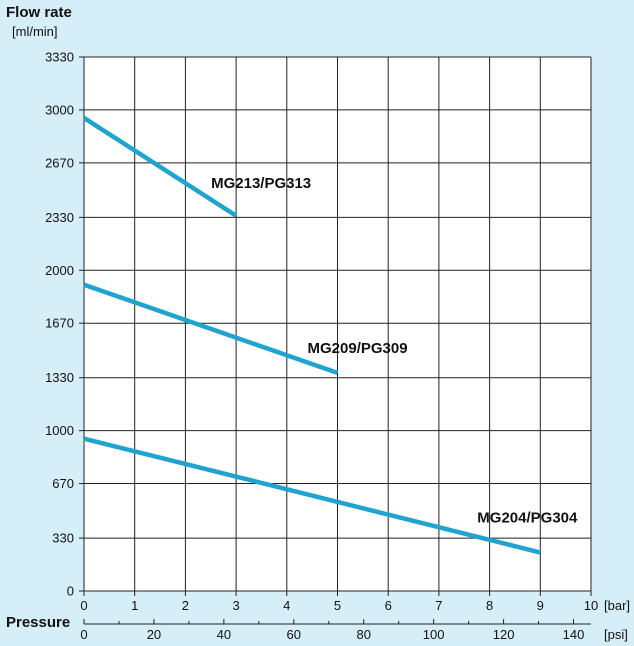 The image size is (634, 646). Describe the element at coordinates (591, 605) in the screenshot. I see `x-tick-label: 10` at that location.